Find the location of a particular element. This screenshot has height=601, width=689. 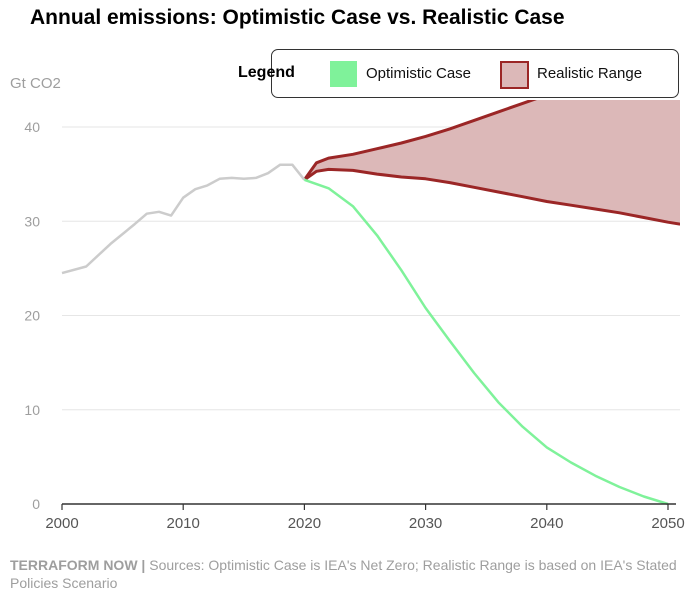

x-axis: 2000 2010 2020 2030 2040 2050 is located at coordinates (365, 517).